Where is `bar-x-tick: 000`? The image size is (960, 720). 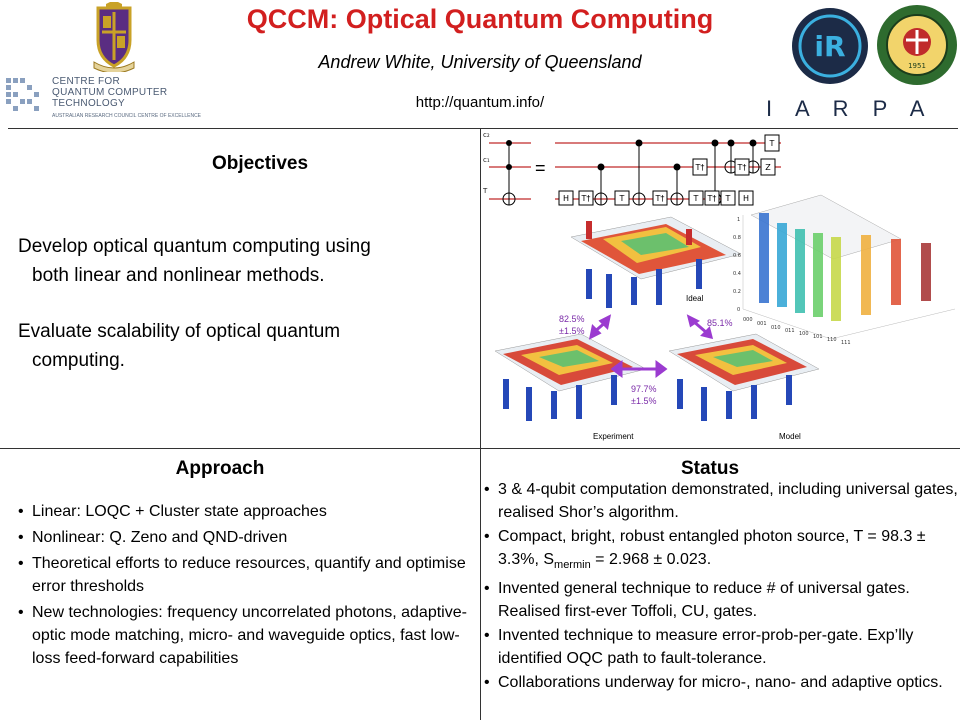
bar-x-tick: 000 is located at coordinates (748, 320).